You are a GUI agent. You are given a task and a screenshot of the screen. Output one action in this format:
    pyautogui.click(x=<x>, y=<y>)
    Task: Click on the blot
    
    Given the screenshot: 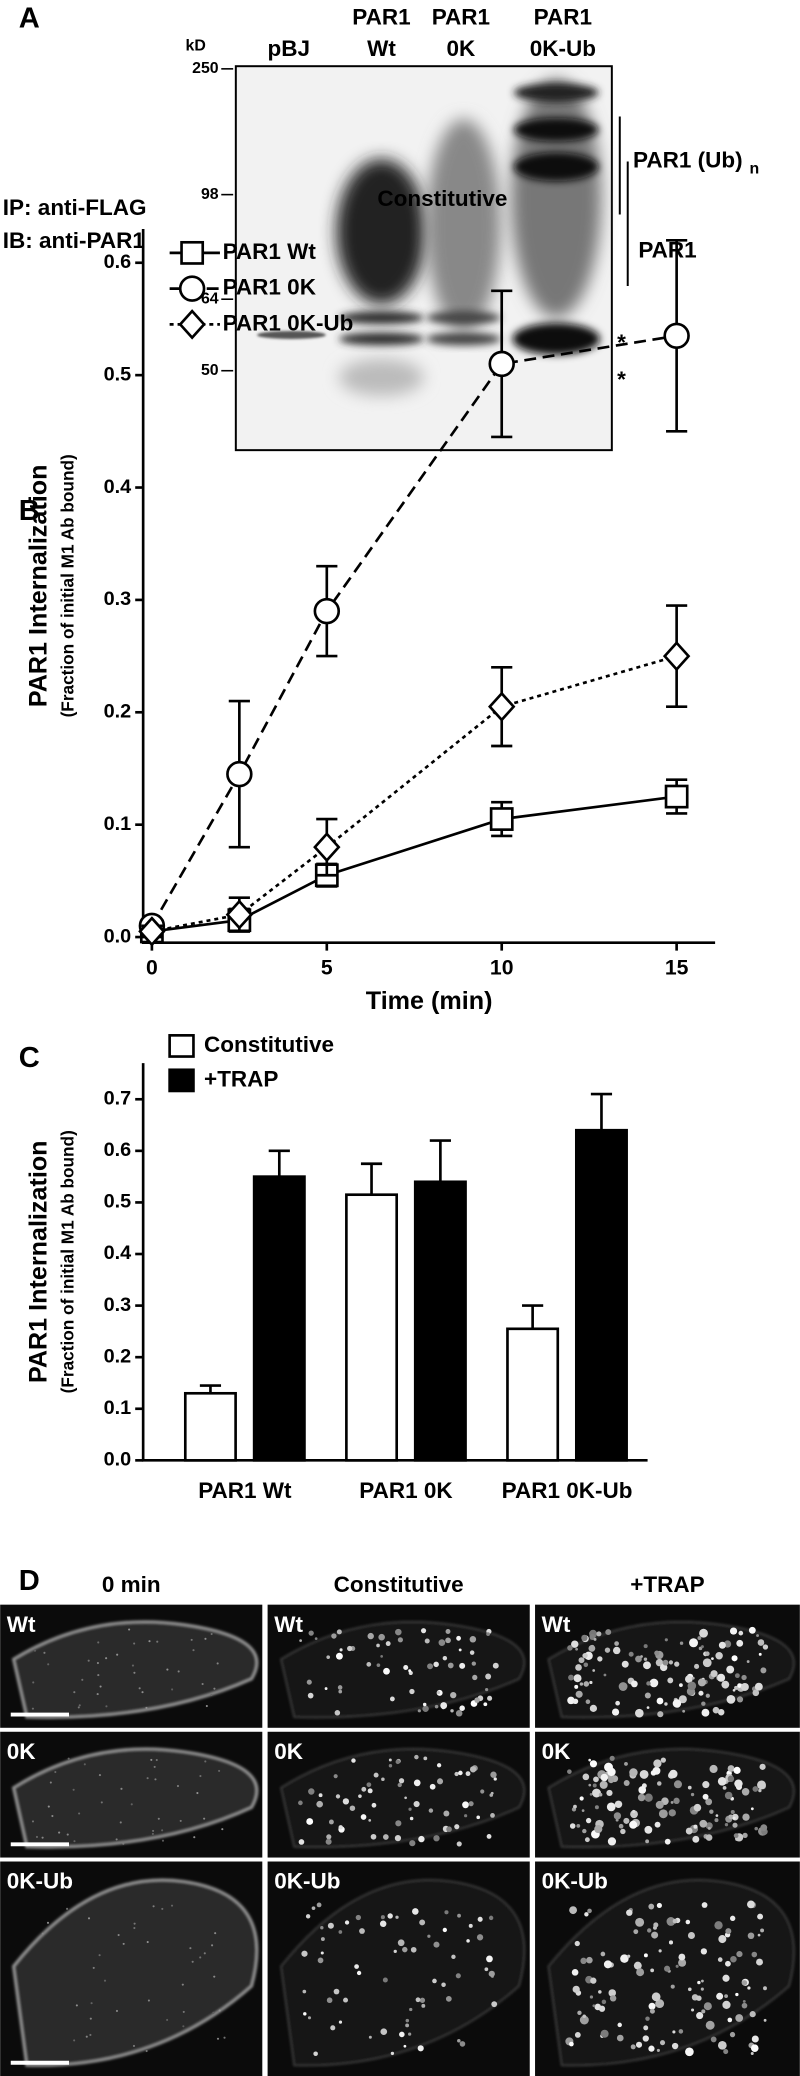 What is the action you would take?
    pyautogui.click(x=431, y=258)
    